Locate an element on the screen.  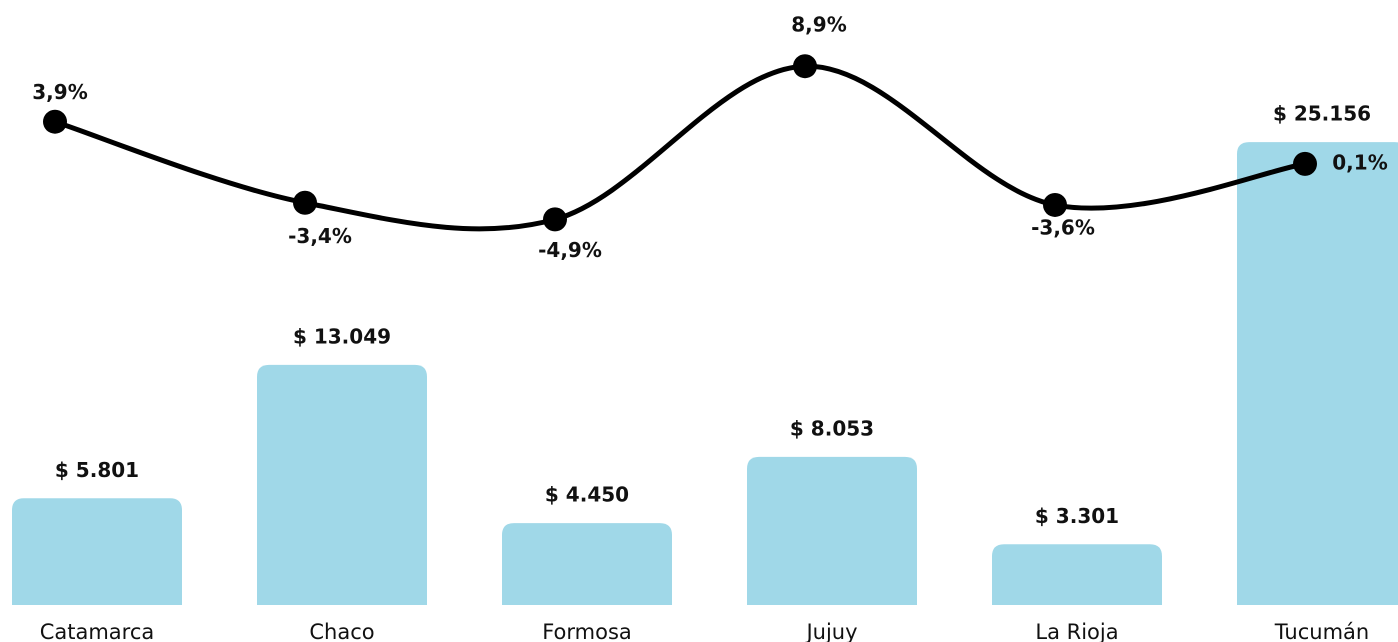
x-tick-label: Jujuy is located at coordinates (830, 631).